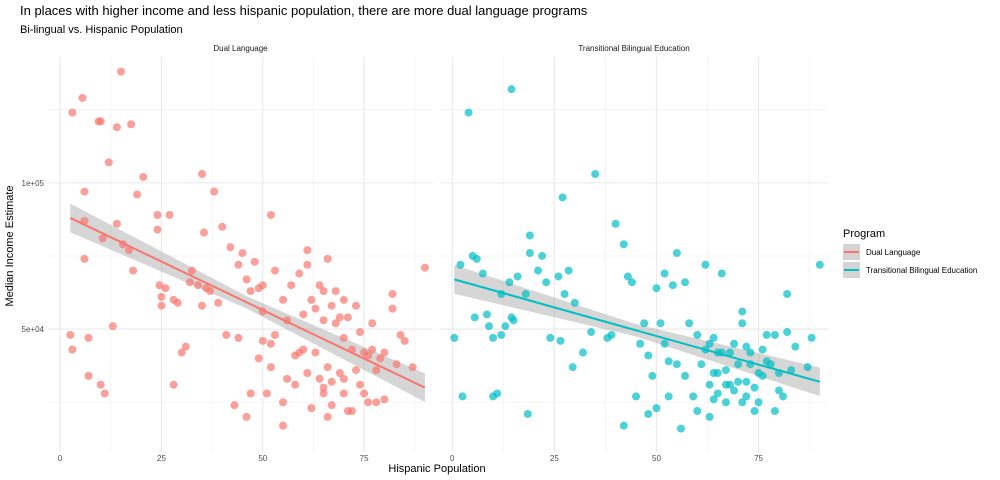 The image size is (1000, 480). I want to click on panel-strip-label: Transitional Bilingual Education, so click(633, 48).